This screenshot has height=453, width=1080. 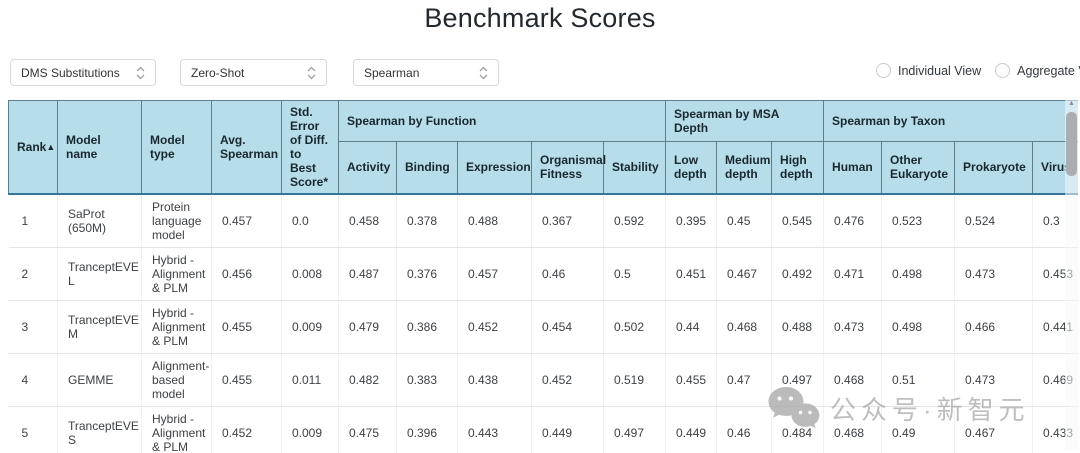 I want to click on cell-medium-depth: 0.468, so click(x=744, y=327).